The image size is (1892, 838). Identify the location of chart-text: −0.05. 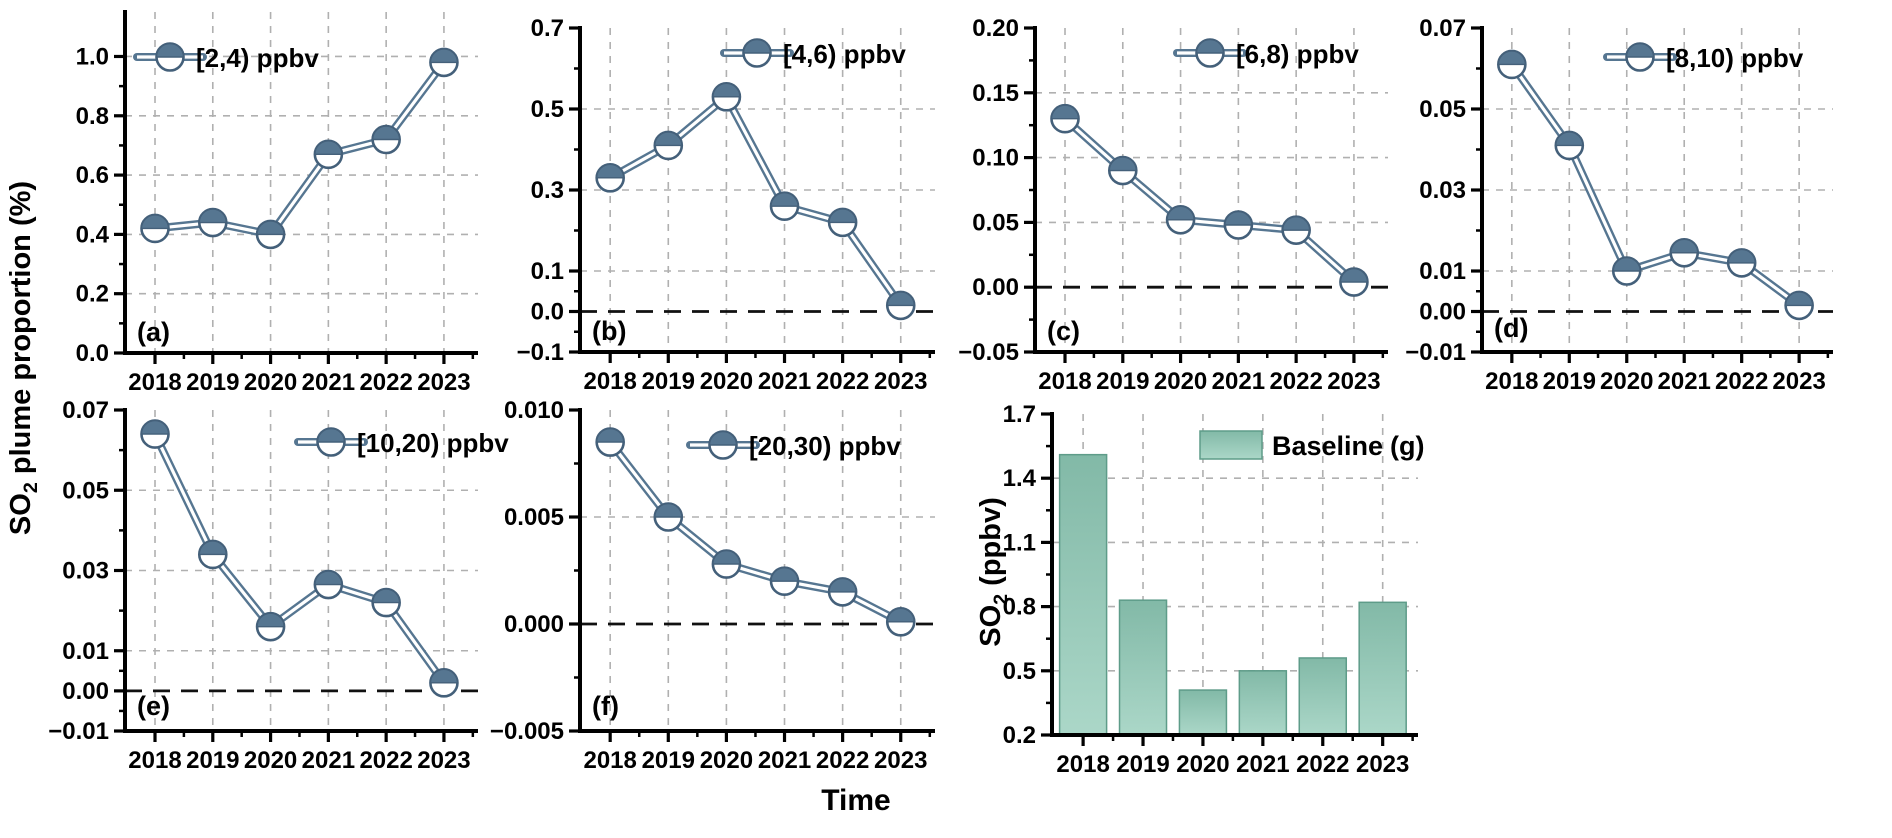
(988, 352).